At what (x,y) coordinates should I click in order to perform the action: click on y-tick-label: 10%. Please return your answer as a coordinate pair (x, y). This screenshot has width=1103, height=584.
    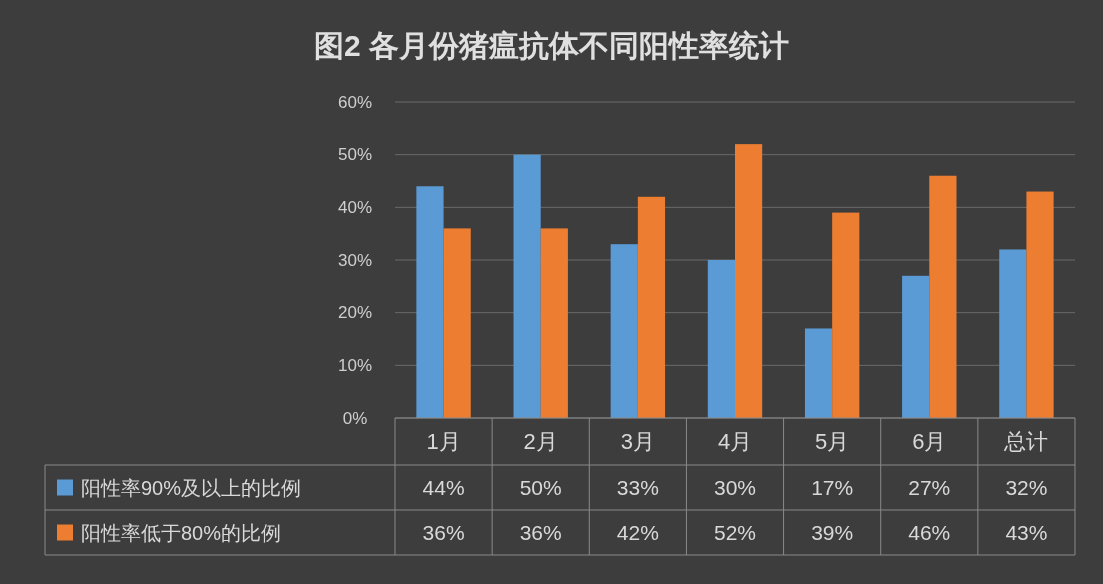
    Looking at the image, I should click on (355, 365).